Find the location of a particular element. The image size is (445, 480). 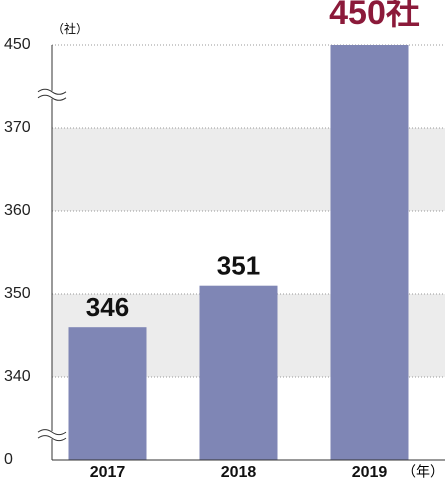

value-label: 450社 is located at coordinates (374, 16).